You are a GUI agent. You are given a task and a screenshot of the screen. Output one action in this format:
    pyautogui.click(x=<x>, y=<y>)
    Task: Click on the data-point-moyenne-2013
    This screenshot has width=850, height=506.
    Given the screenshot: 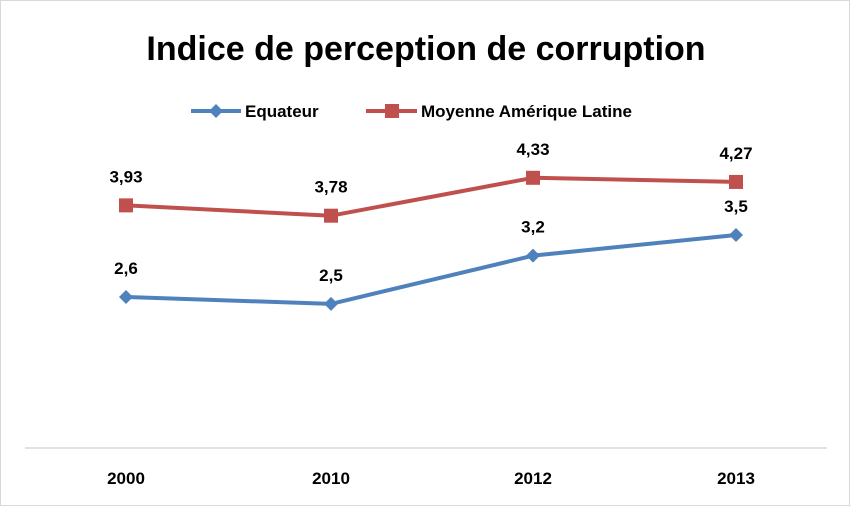 What is the action you would take?
    pyautogui.click(x=736, y=181)
    